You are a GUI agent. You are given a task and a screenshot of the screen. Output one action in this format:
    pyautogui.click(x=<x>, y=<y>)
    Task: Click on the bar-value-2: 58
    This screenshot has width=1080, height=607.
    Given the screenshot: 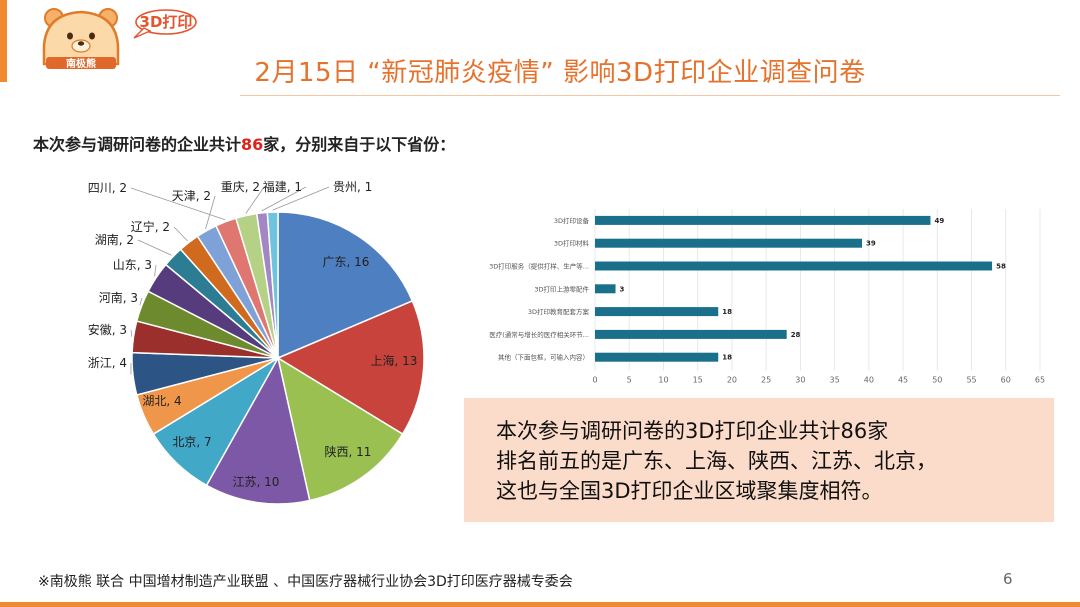 What is the action you would take?
    pyautogui.click(x=1001, y=267)
    